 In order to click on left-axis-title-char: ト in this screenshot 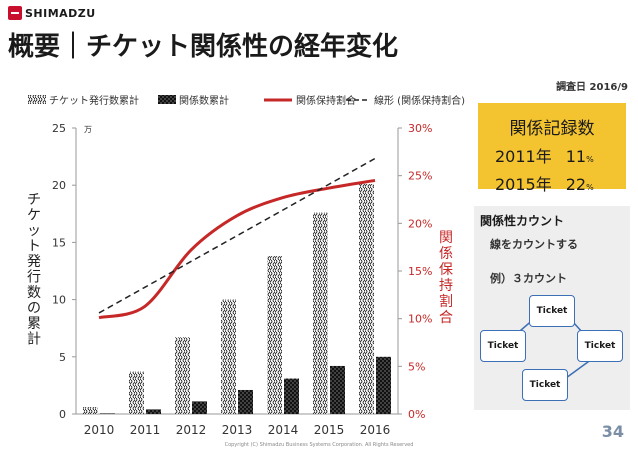, I will do `click(34, 247)`.